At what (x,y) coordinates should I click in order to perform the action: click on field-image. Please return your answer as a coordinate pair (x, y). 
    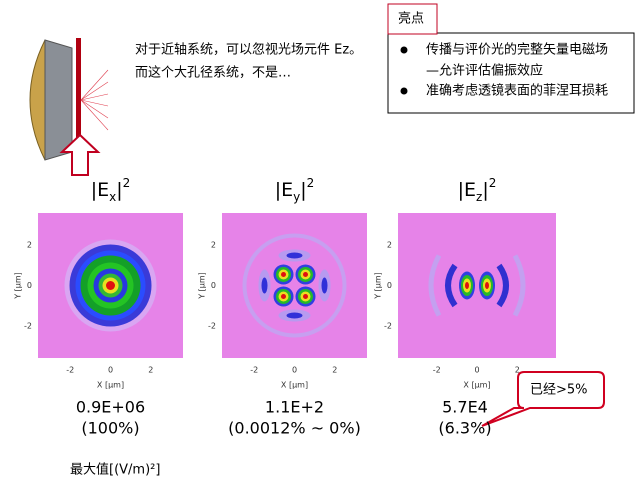
    Looking at the image, I should click on (477, 285).